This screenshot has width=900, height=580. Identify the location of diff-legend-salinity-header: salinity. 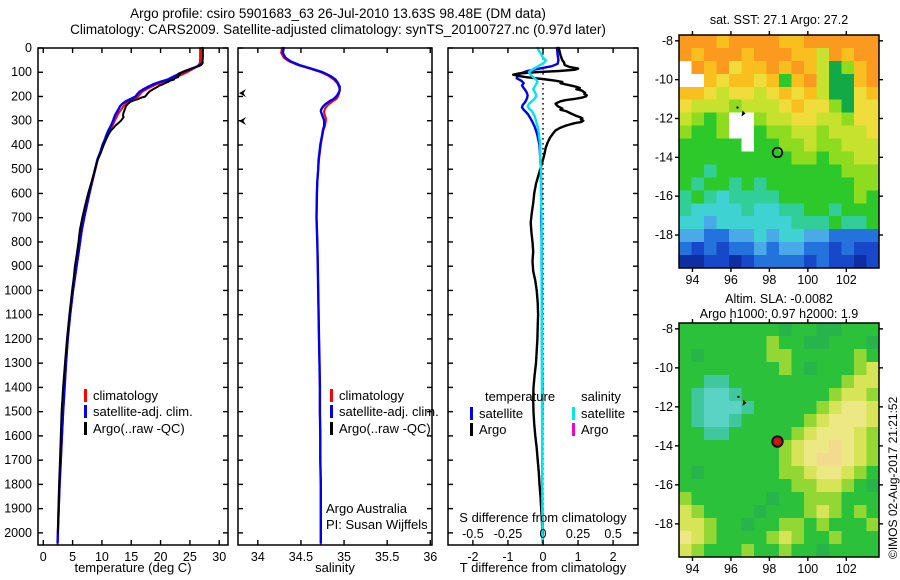
(601, 396).